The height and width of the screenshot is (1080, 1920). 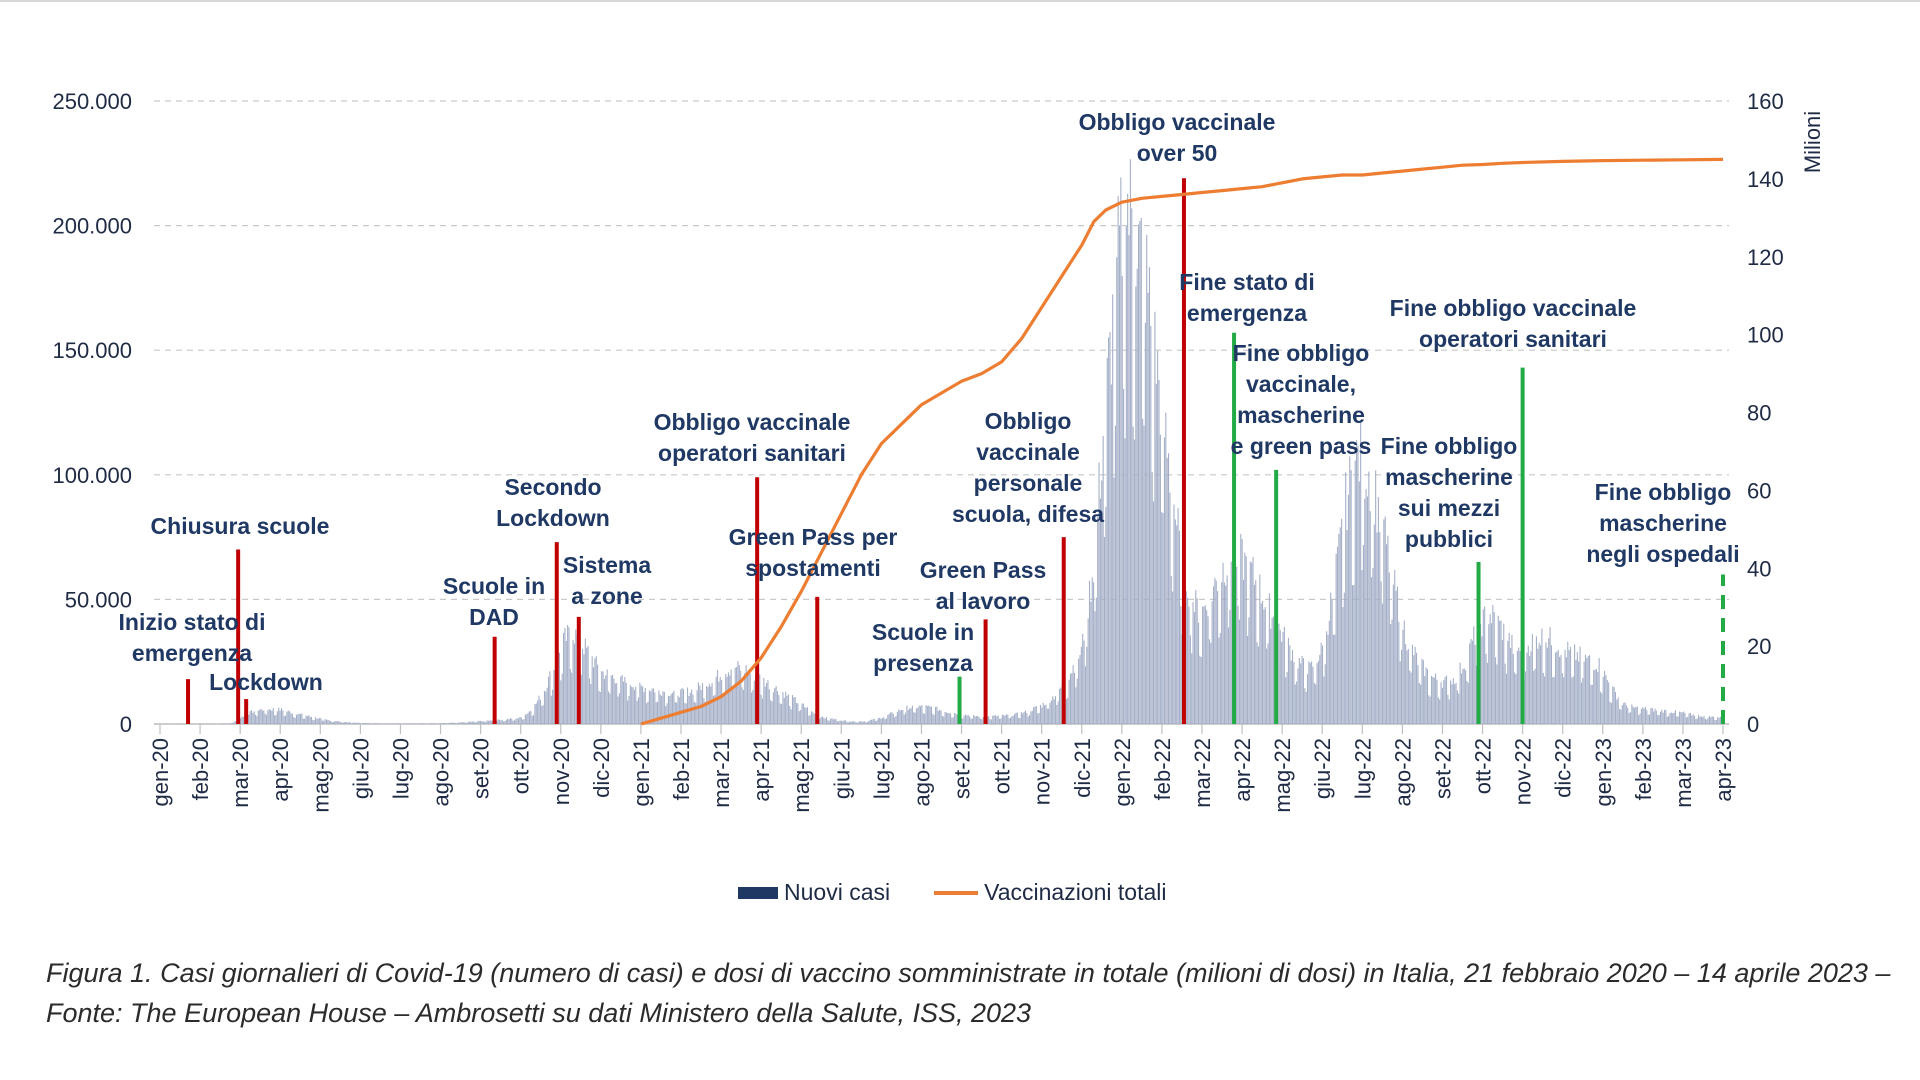 I want to click on month-label: set-21, so click(x=962, y=768).